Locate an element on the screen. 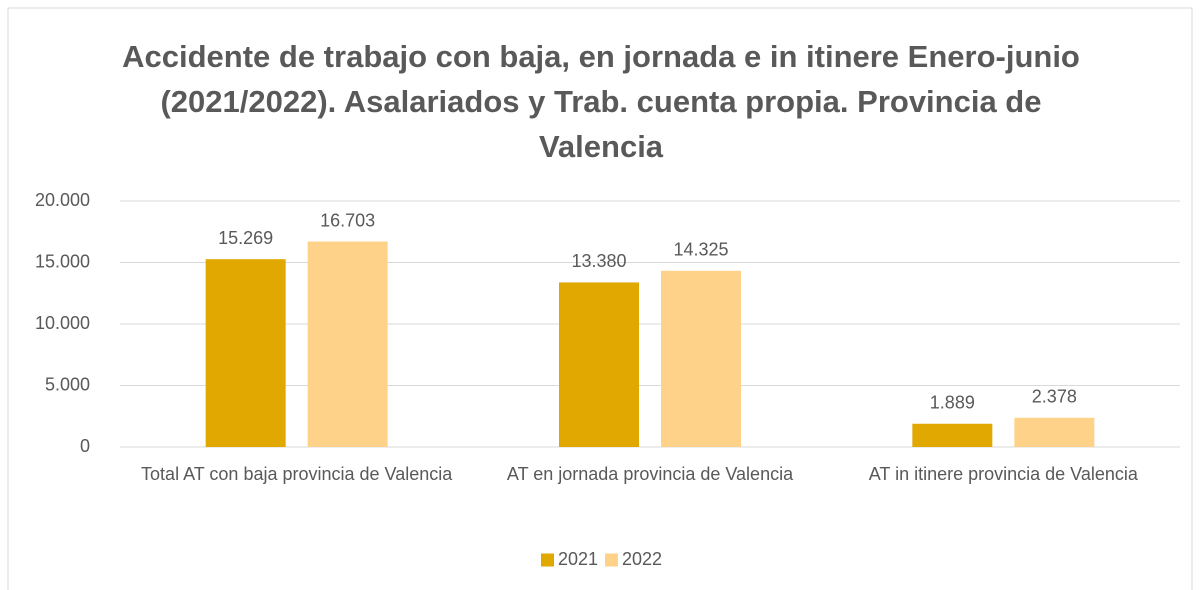  data-label: 14.325 is located at coordinates (700, 250).